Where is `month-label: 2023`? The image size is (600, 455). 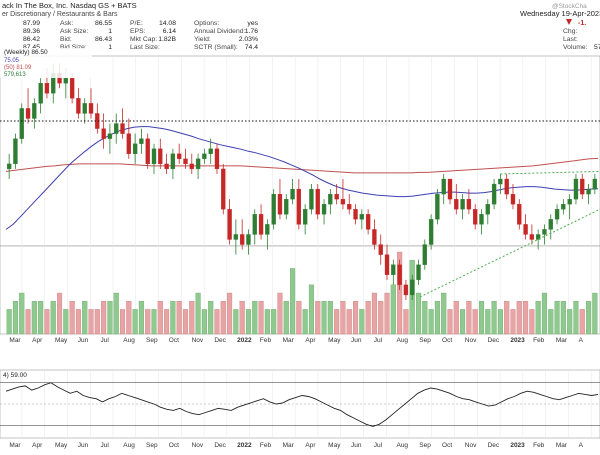
month-label: 2023 is located at coordinates (517, 445).